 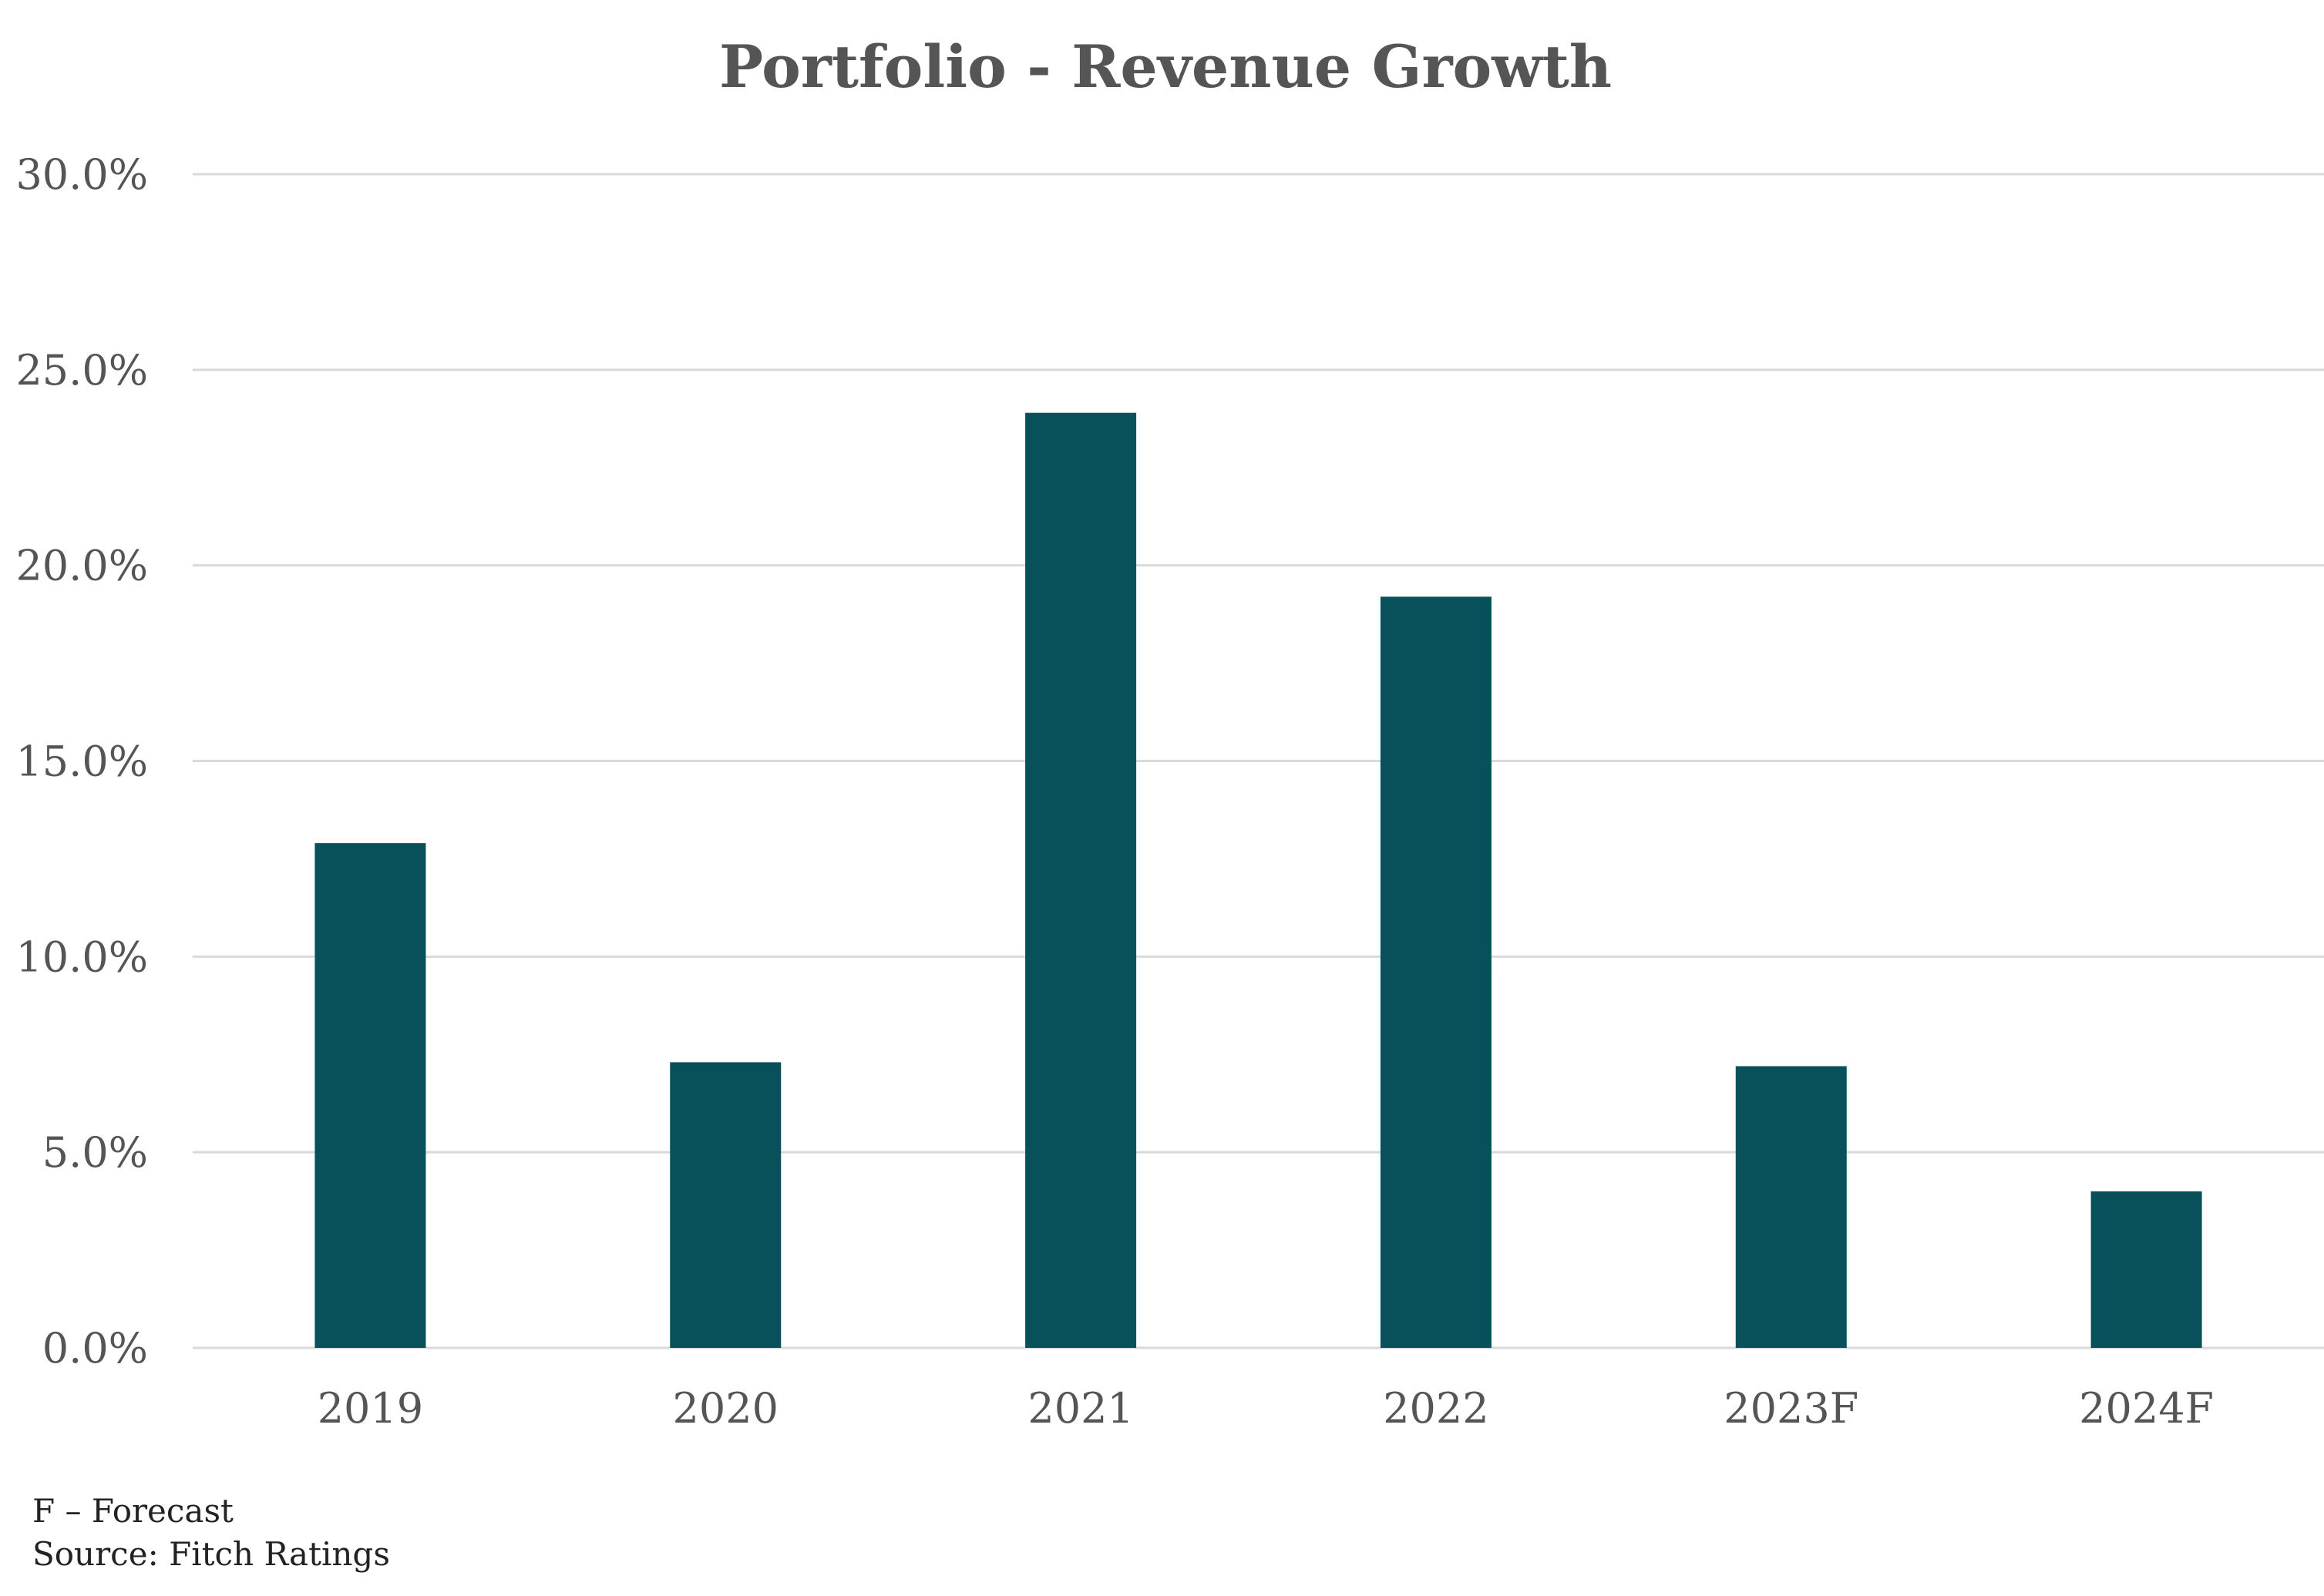 I want to click on y-tick-label: 15.0%, so click(x=81, y=762).